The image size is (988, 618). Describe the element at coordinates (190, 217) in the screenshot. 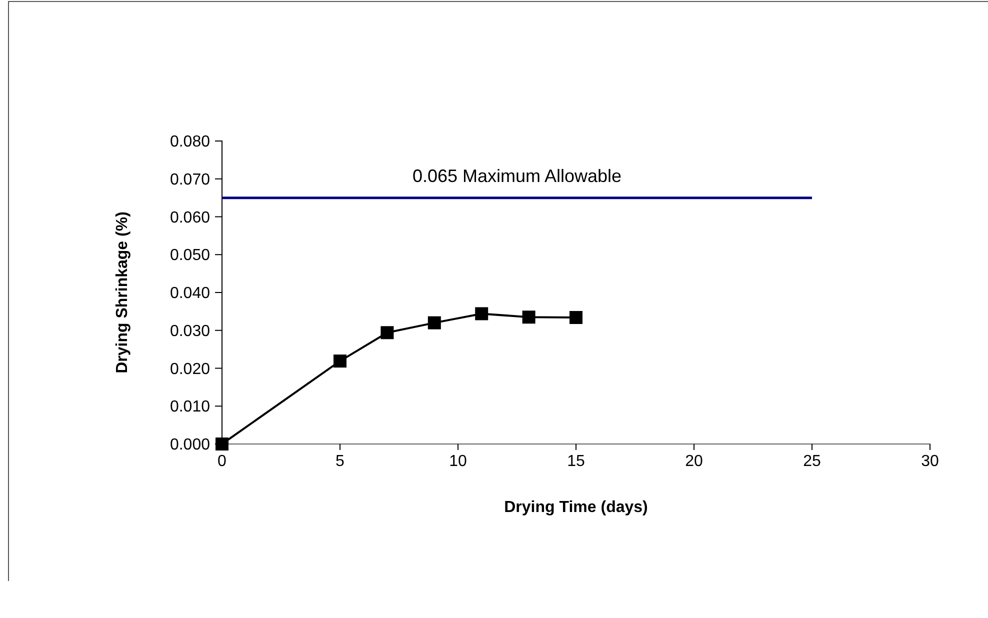

I see `y-tick-label: 0.060` at that location.